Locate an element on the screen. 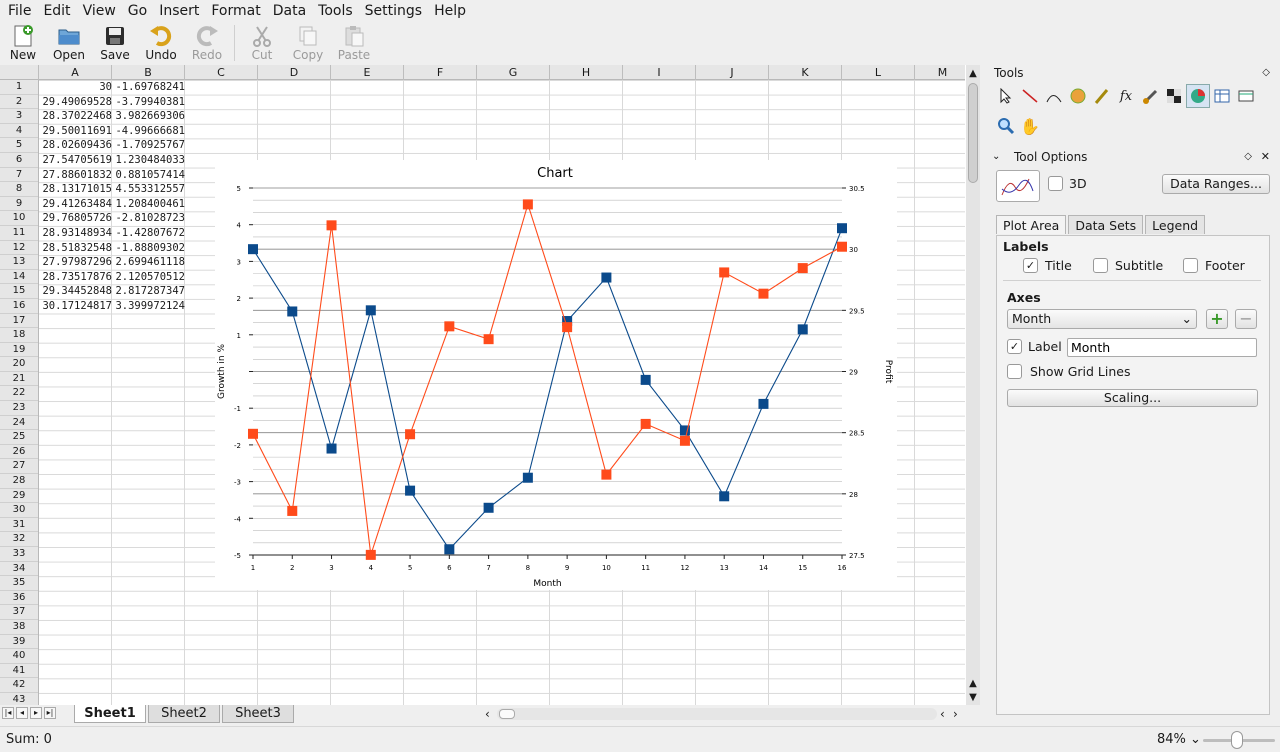 This screenshot has height=752, width=1280. first-sheet-icon: |◂ is located at coordinates (8, 713).